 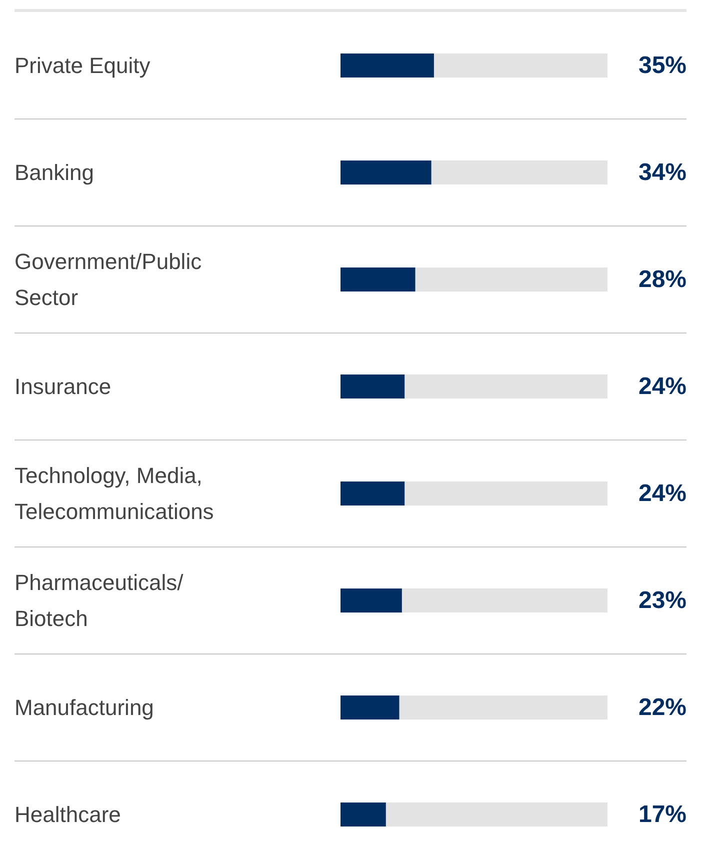 What do you see at coordinates (662, 600) in the screenshot?
I see `data-label: 23%` at bounding box center [662, 600].